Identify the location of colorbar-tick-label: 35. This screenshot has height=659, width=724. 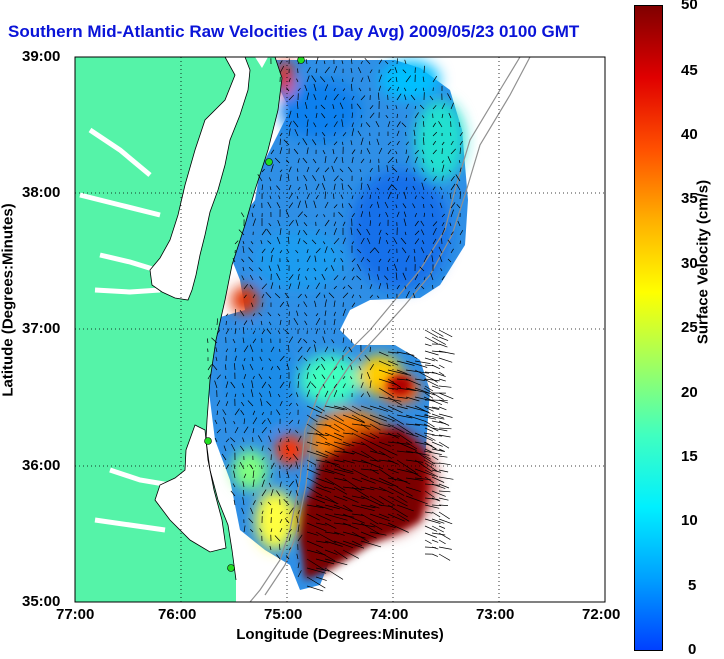
(689, 198).